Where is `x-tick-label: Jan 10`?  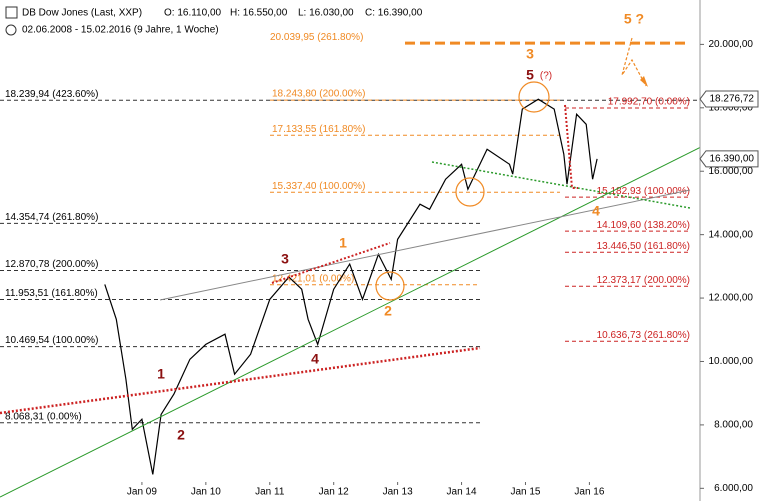 x-tick-label: Jan 10 is located at coordinates (206, 492).